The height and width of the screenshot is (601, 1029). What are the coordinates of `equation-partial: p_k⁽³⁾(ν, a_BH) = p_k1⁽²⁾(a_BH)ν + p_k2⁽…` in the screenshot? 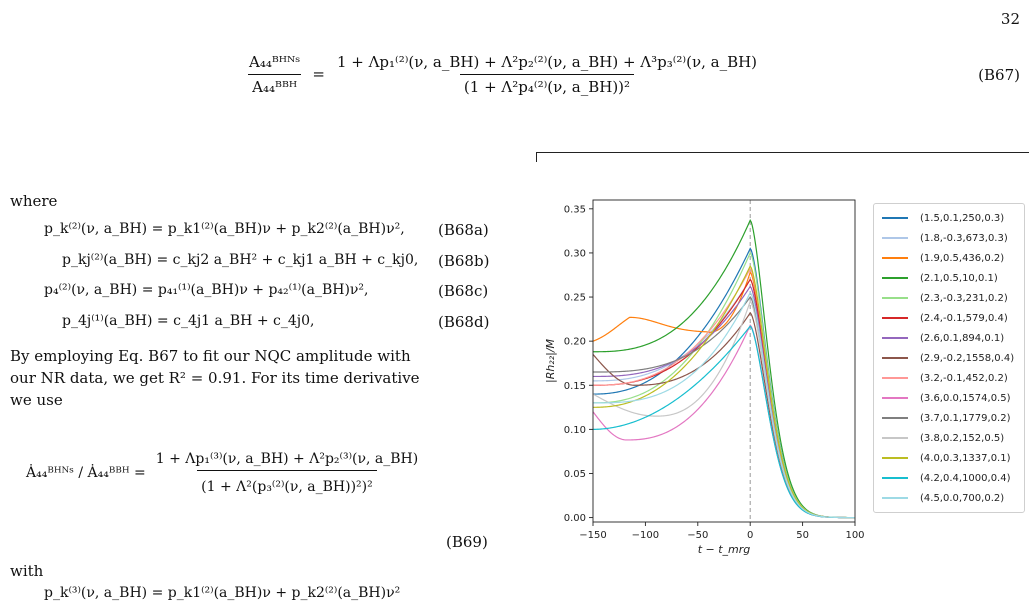 It's located at (222, 593).